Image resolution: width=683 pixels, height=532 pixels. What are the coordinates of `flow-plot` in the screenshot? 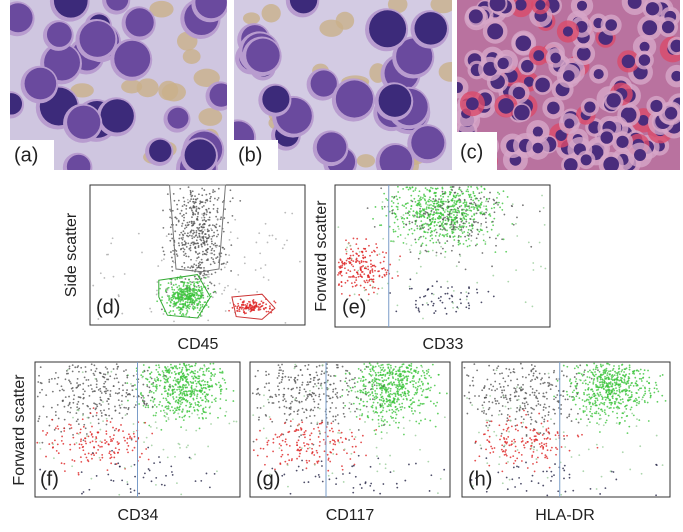 It's located at (350, 429).